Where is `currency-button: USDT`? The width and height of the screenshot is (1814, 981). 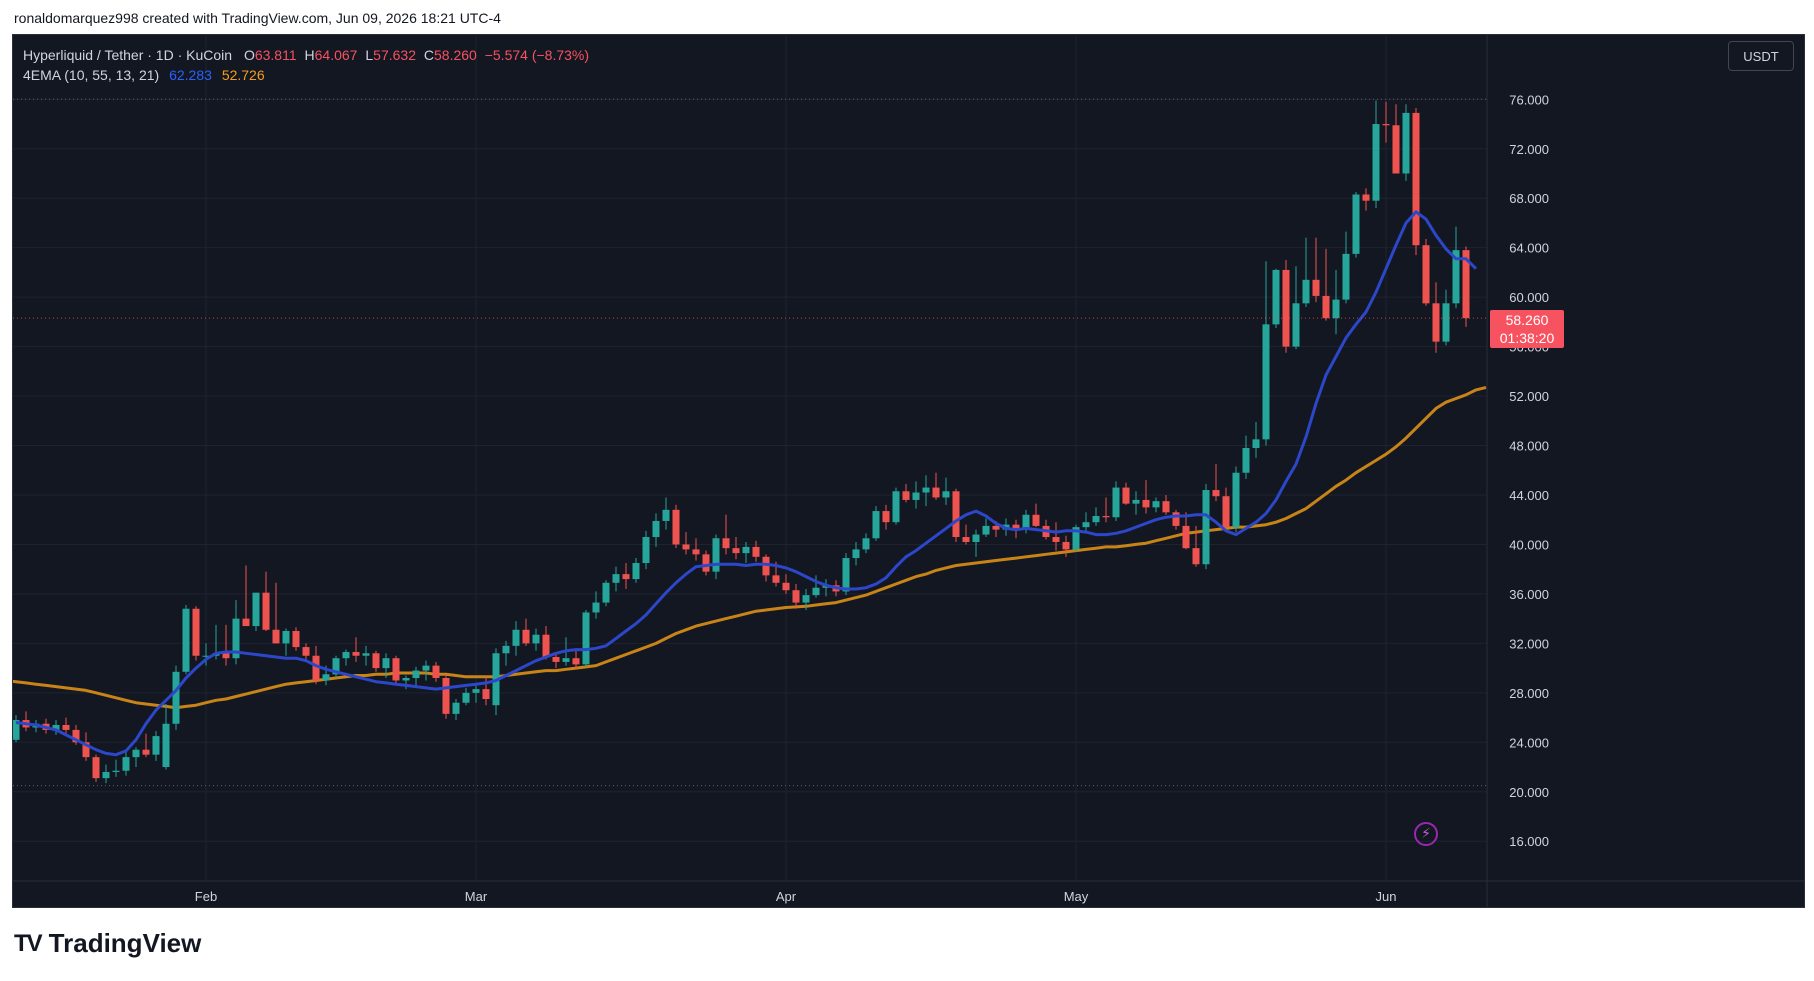 currency-button: USDT is located at coordinates (1761, 56).